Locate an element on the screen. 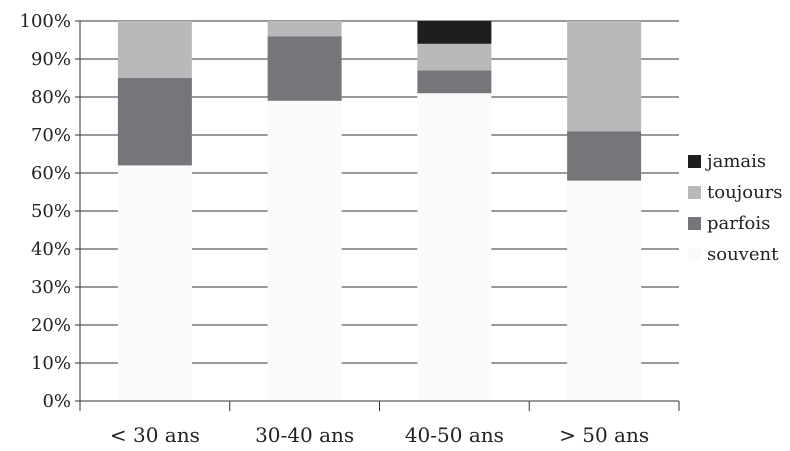 This screenshot has height=451, width=790. legend-label: jamais is located at coordinates (737, 161).